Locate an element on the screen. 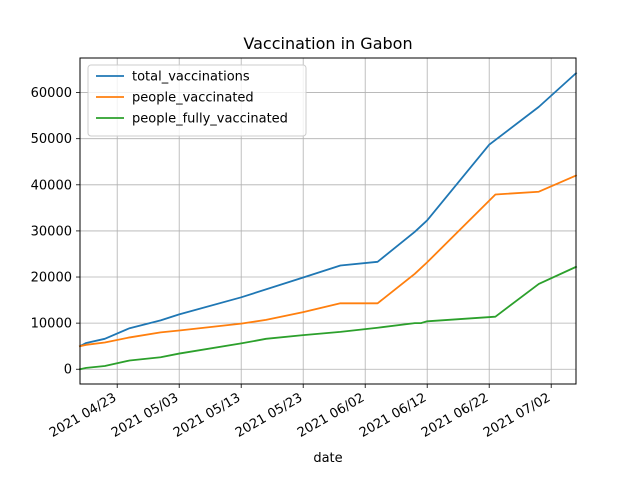 The image size is (640, 480). legend-label: people_vaccinated is located at coordinates (193, 98).